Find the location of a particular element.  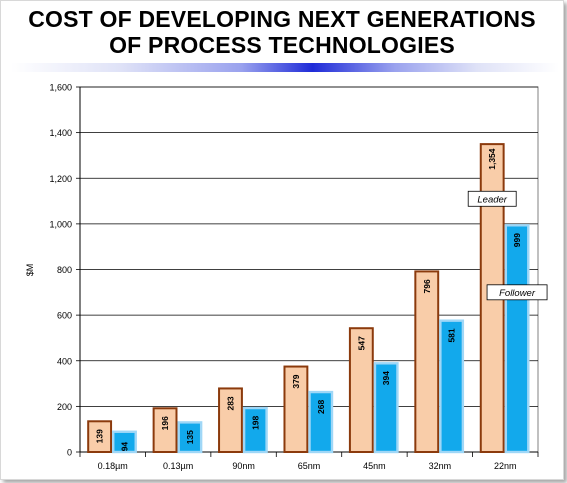

y-tick-label: 1,600 is located at coordinates (60, 88).